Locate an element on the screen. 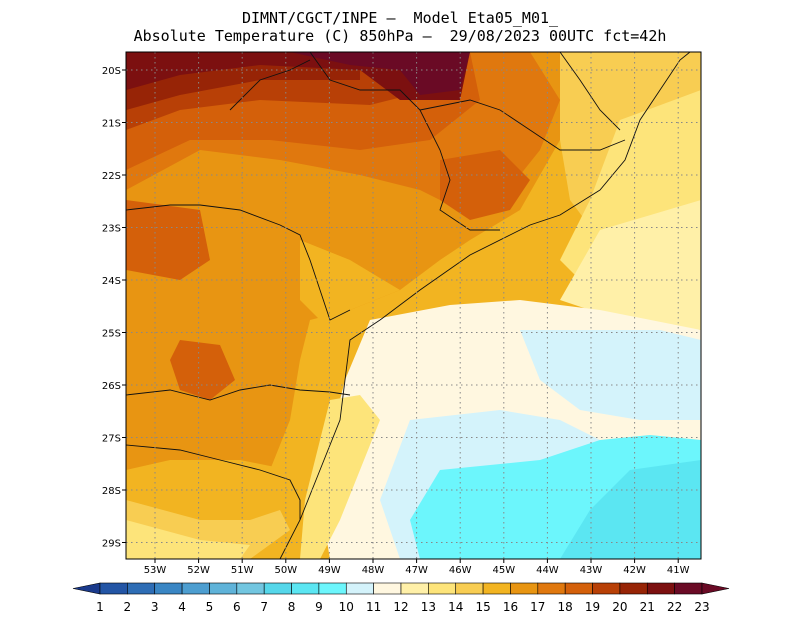  lat-label: 29S is located at coordinates (111, 544).